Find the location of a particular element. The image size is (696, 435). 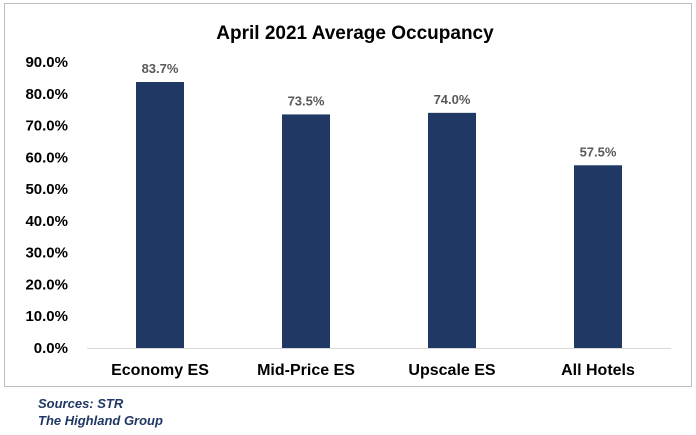

x-tick-label: All Hotels is located at coordinates (598, 370).